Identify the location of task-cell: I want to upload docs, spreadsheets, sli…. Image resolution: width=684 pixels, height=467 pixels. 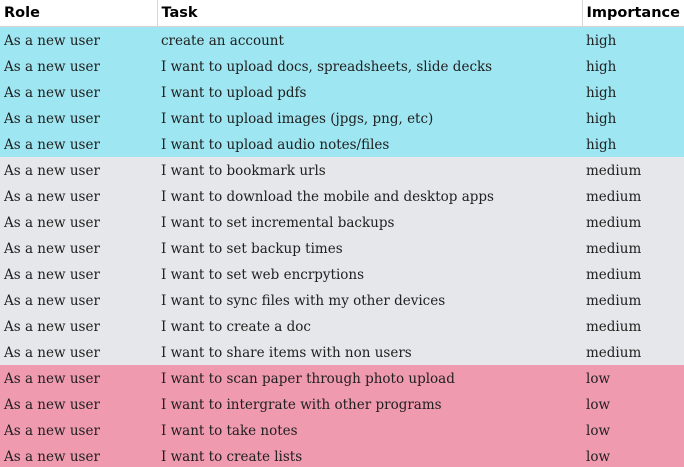
(369, 65).